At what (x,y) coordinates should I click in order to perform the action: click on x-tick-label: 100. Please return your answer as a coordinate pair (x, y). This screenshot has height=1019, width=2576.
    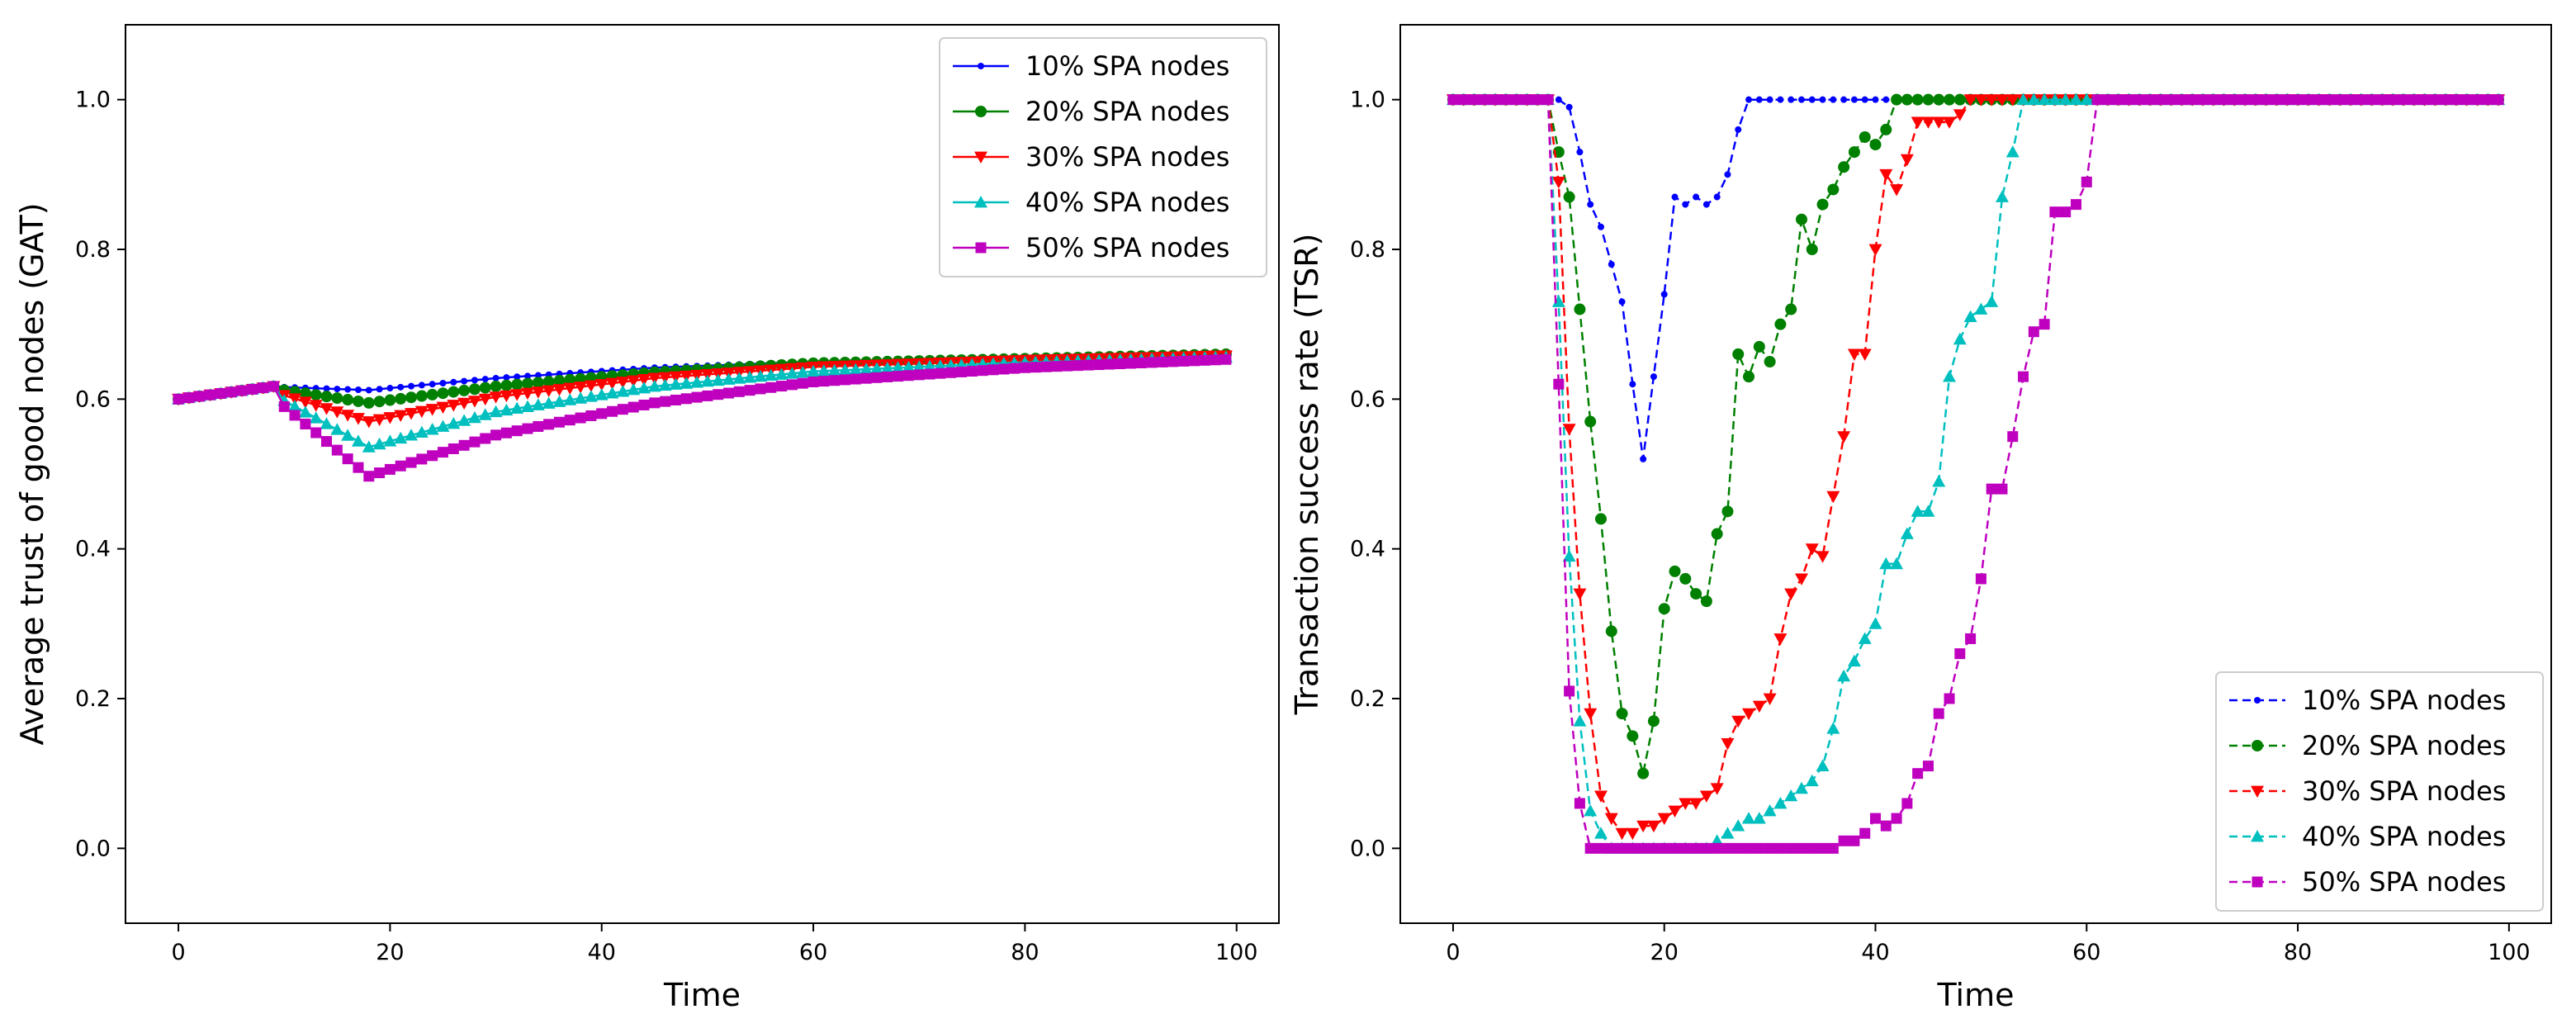
    Looking at the image, I should click on (2509, 952).